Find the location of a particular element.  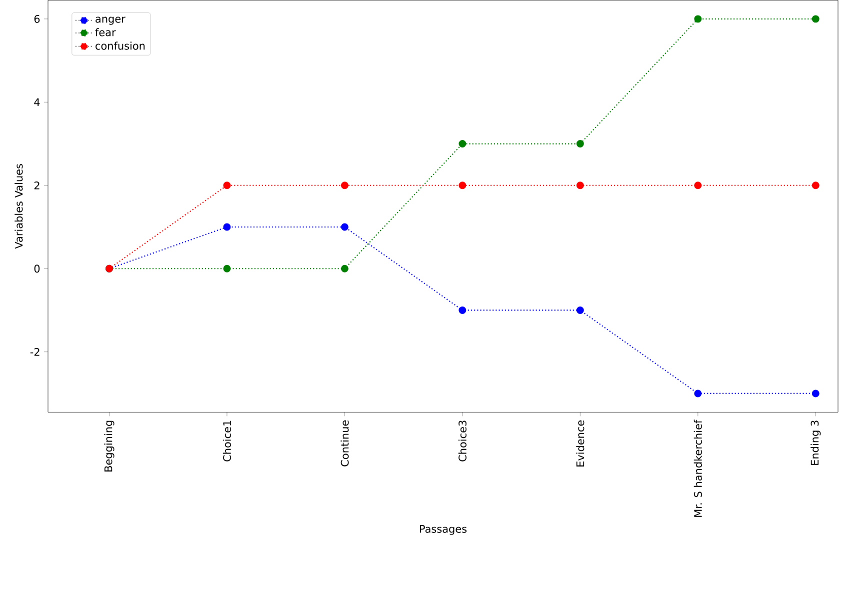

y-tick-label: 4 is located at coordinates (37, 102).